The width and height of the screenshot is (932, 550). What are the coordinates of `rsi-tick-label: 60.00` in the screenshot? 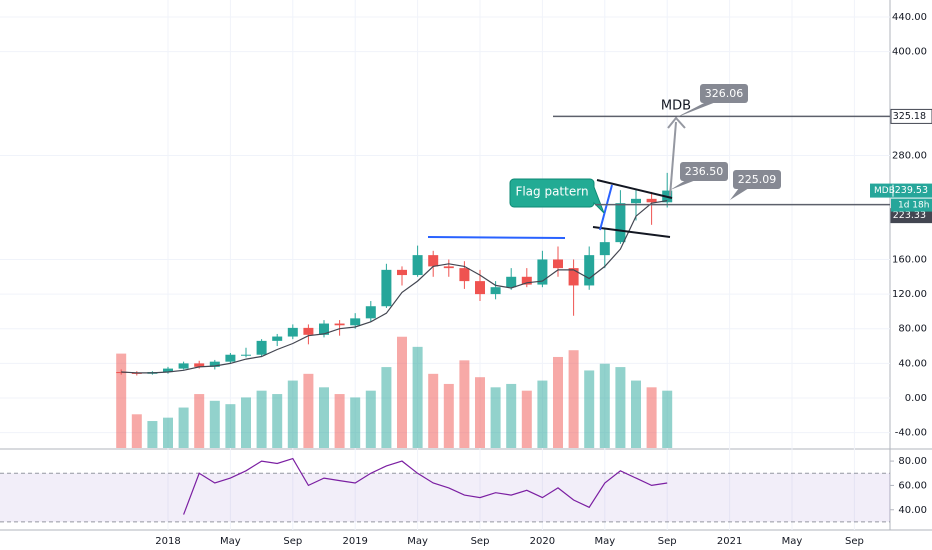 It's located at (912, 485).